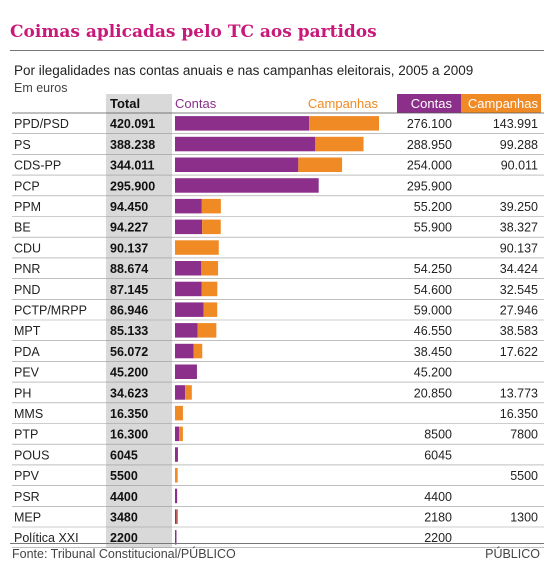  I want to click on total-value: 295.900, so click(132, 186).